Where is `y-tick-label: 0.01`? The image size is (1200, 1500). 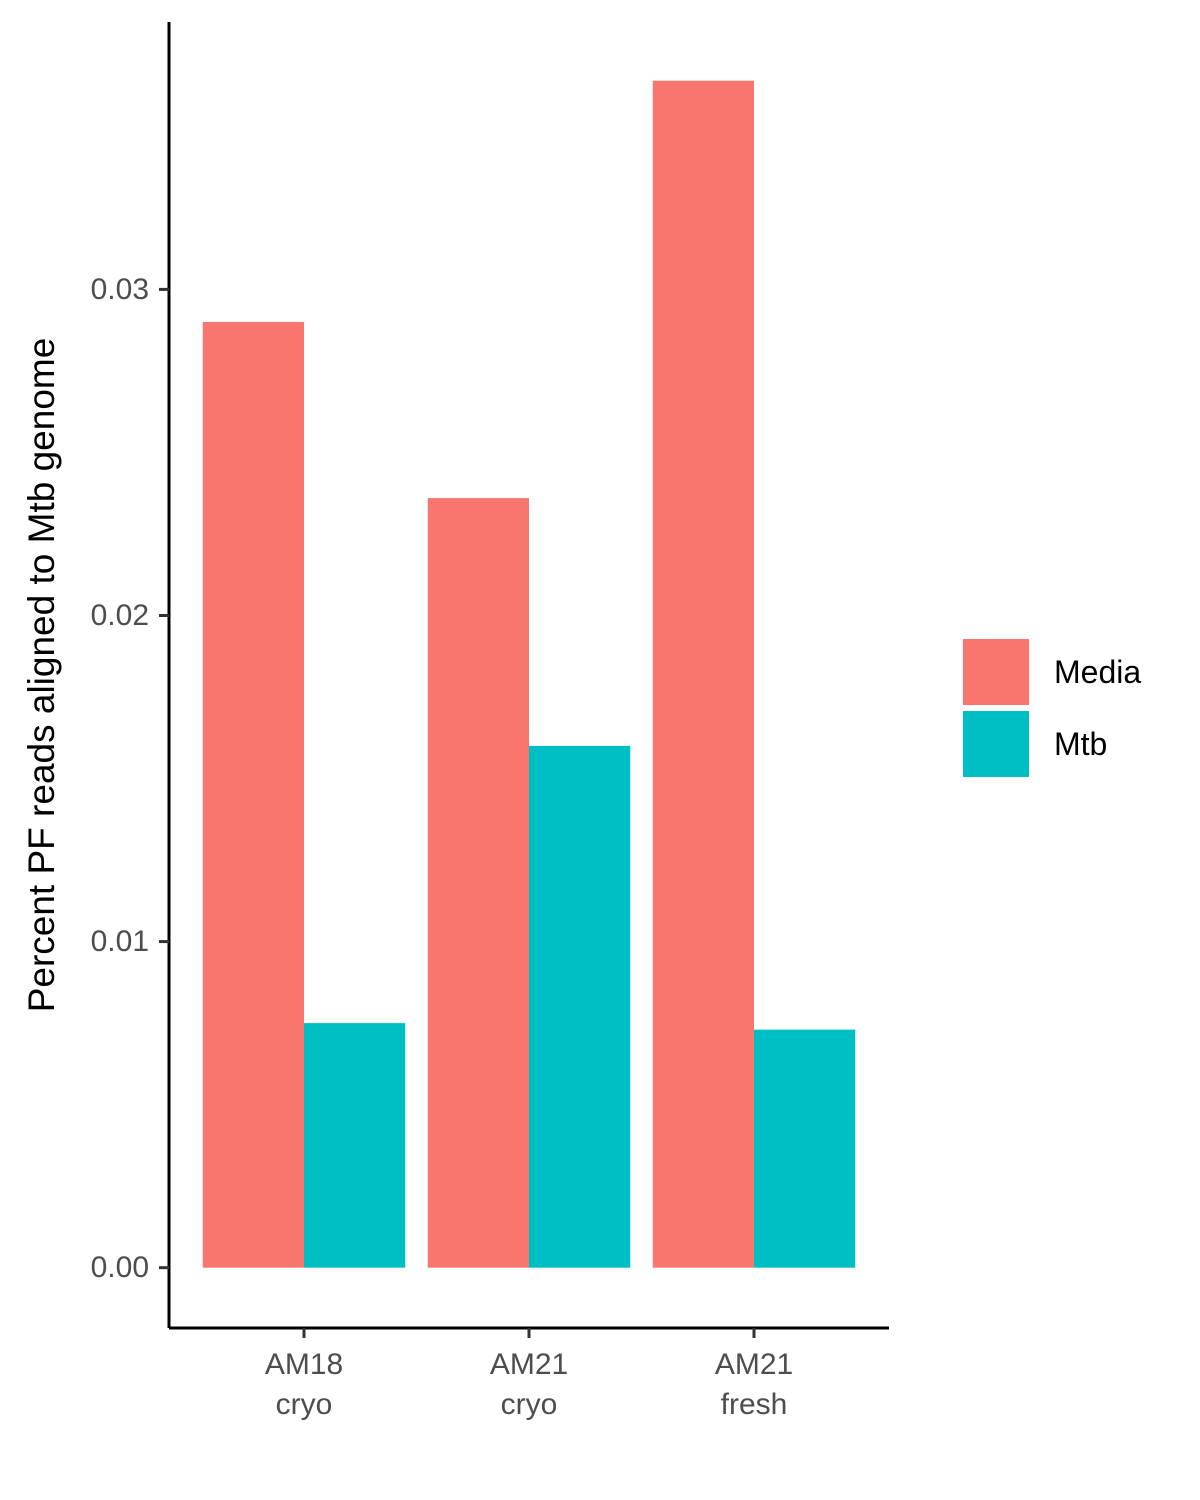
y-tick-label: 0.01 is located at coordinates (120, 941).